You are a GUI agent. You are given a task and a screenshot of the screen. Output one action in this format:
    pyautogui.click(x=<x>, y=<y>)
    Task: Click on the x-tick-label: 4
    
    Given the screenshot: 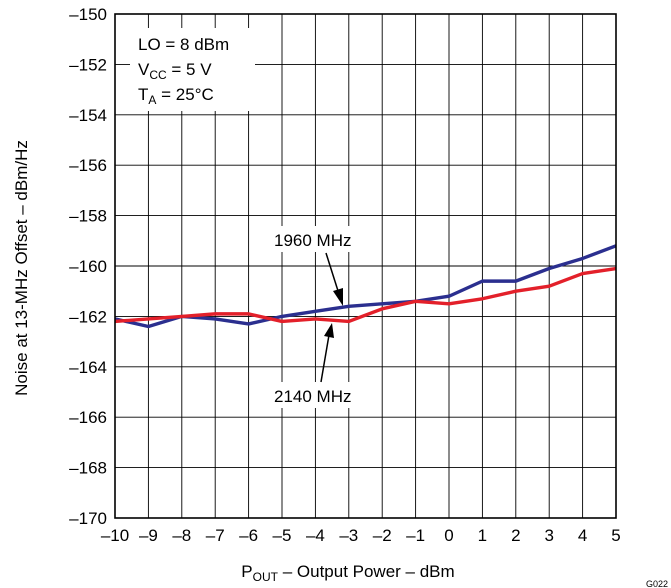 What is the action you would take?
    pyautogui.click(x=582, y=535)
    